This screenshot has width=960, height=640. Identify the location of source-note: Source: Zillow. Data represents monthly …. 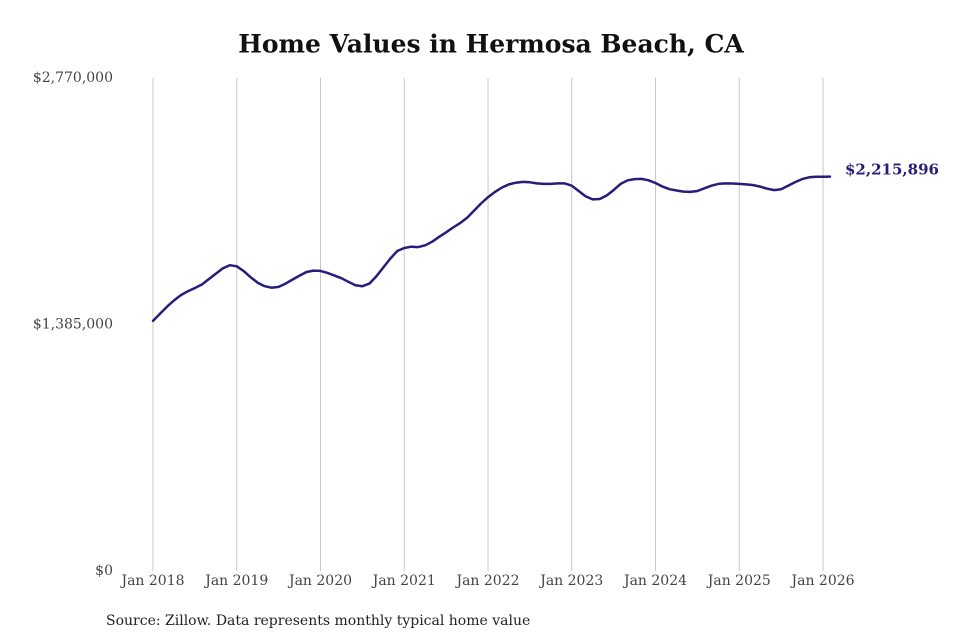
(318, 621).